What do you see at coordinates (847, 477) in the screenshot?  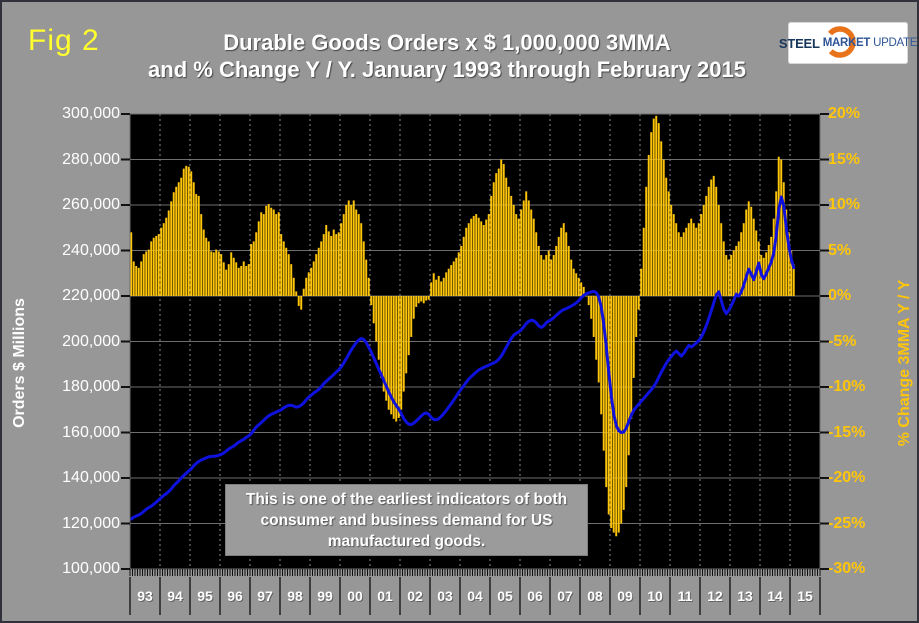 I see `right-tick-label: -20%` at bounding box center [847, 477].